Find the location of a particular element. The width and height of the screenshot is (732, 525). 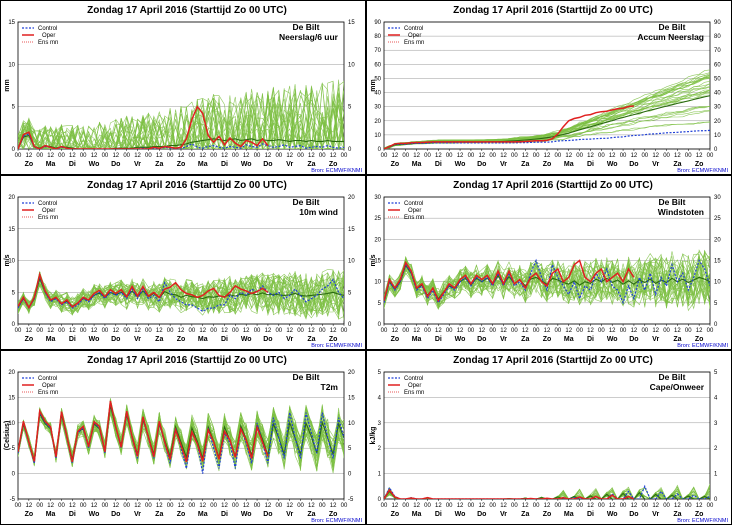

y-axis-label: m/s is located at coordinates (7, 260).